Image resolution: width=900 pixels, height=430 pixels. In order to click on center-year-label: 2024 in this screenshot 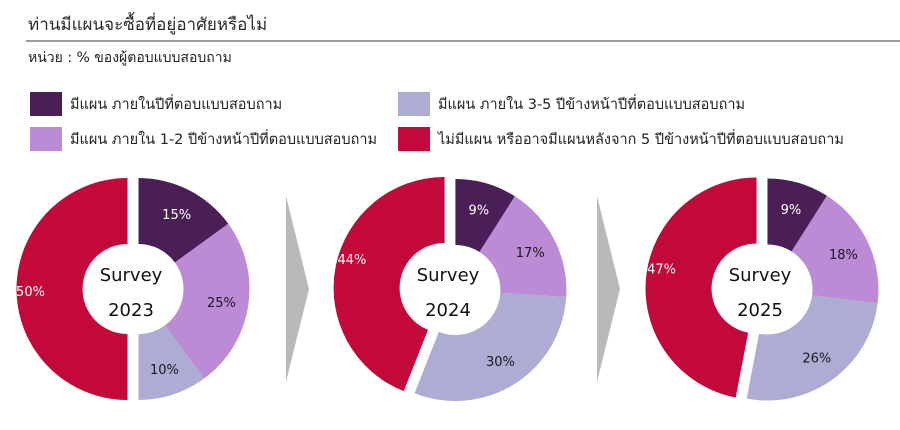, I will do `click(448, 310)`.